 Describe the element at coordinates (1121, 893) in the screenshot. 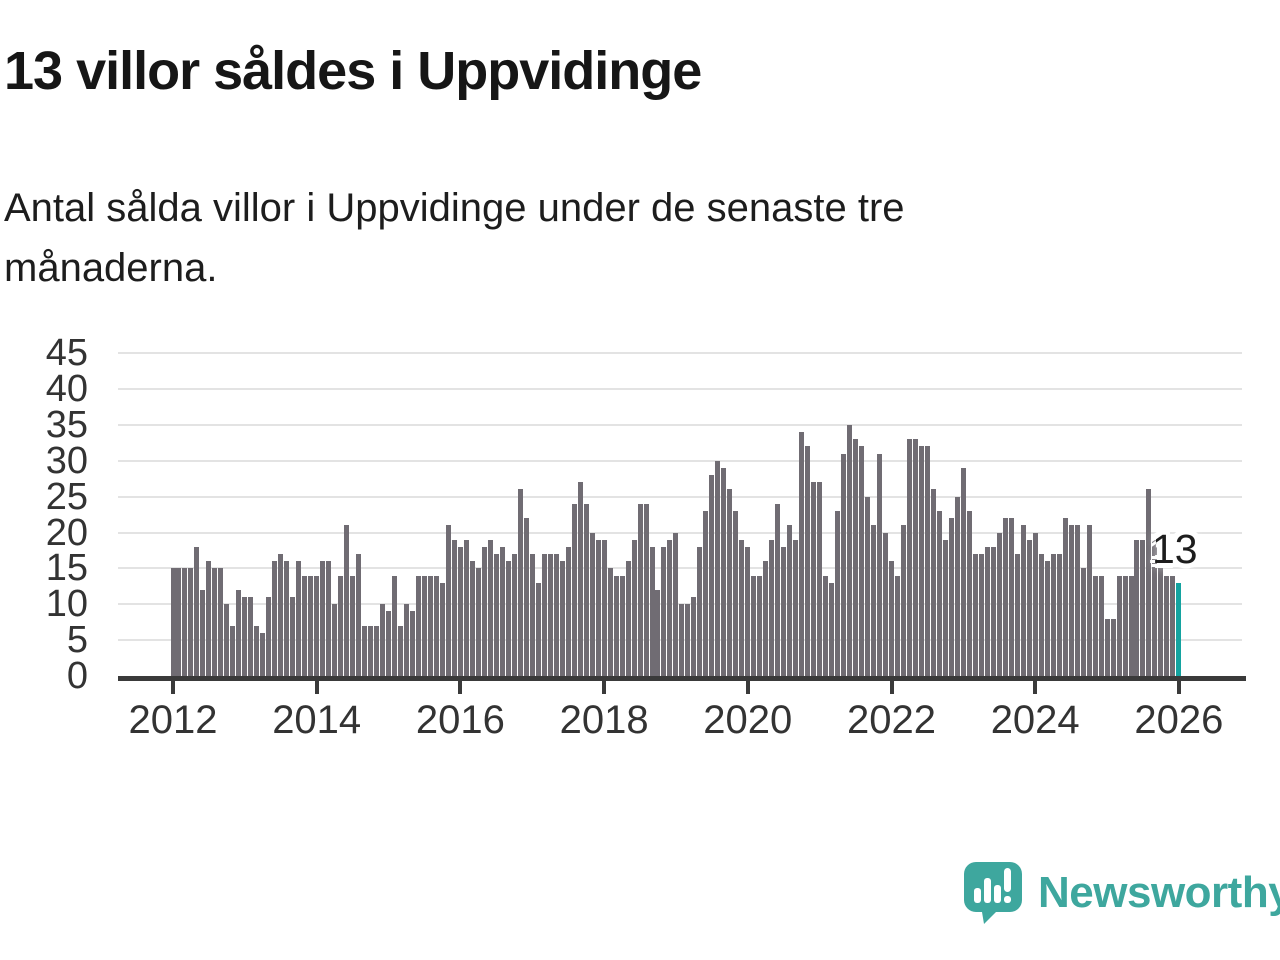

I see `newsworthy-logo: Newsworthy` at that location.